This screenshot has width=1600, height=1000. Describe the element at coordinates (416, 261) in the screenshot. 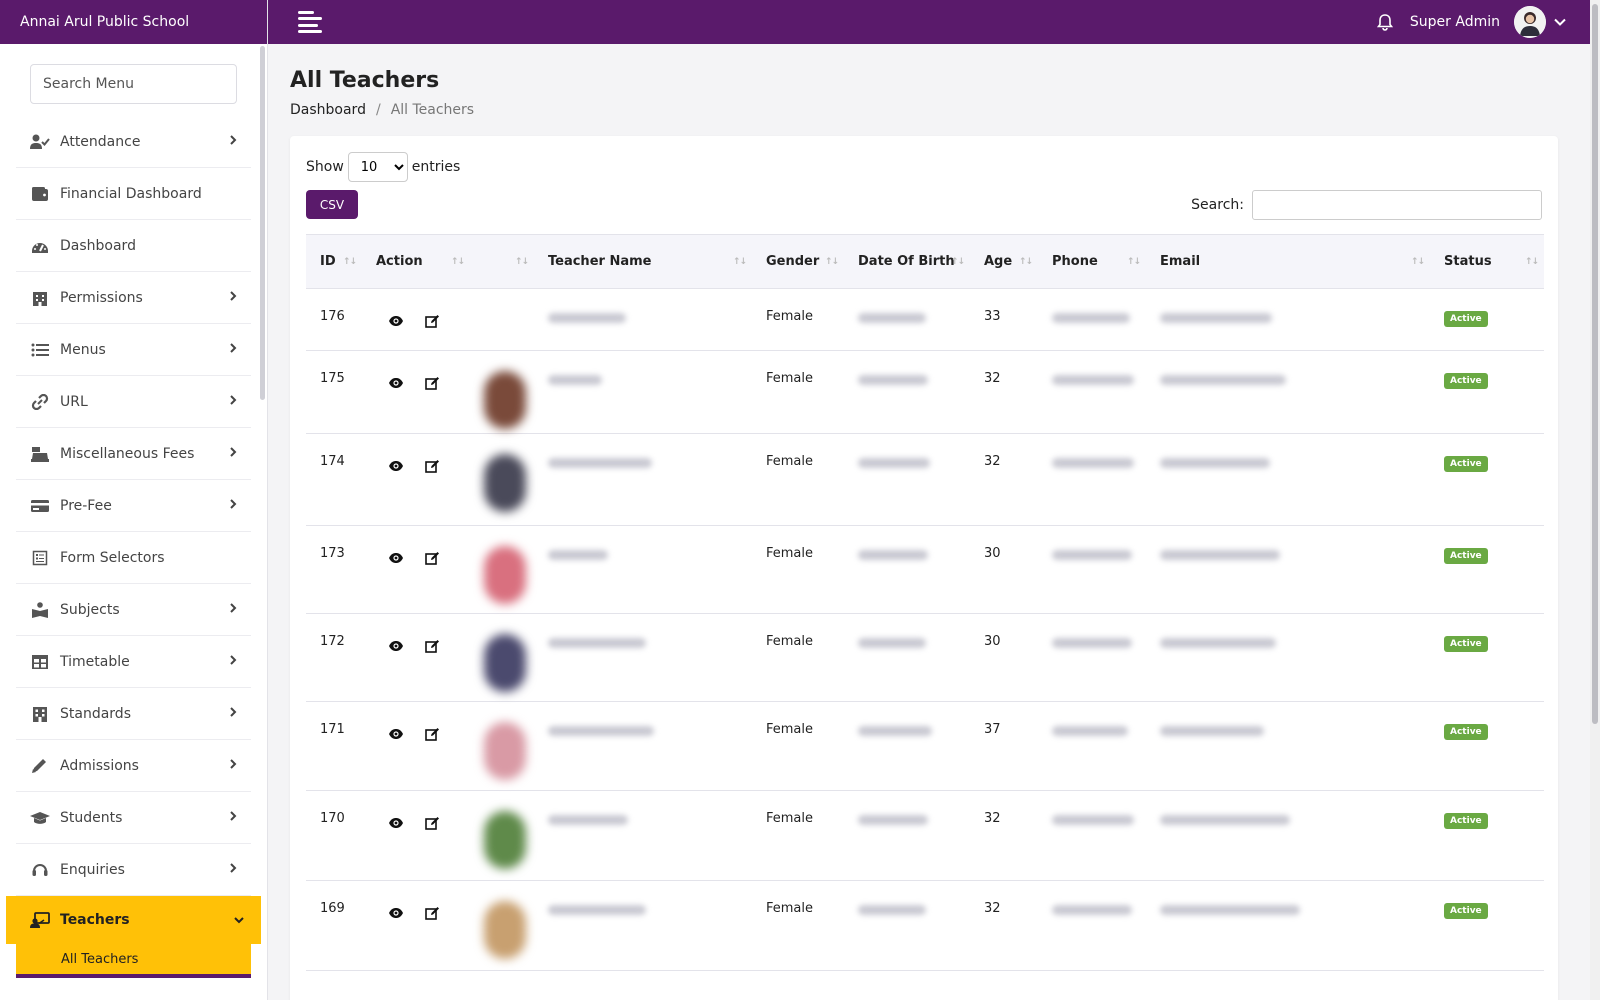

I see `column-header-action: Action ↑↓` at that location.